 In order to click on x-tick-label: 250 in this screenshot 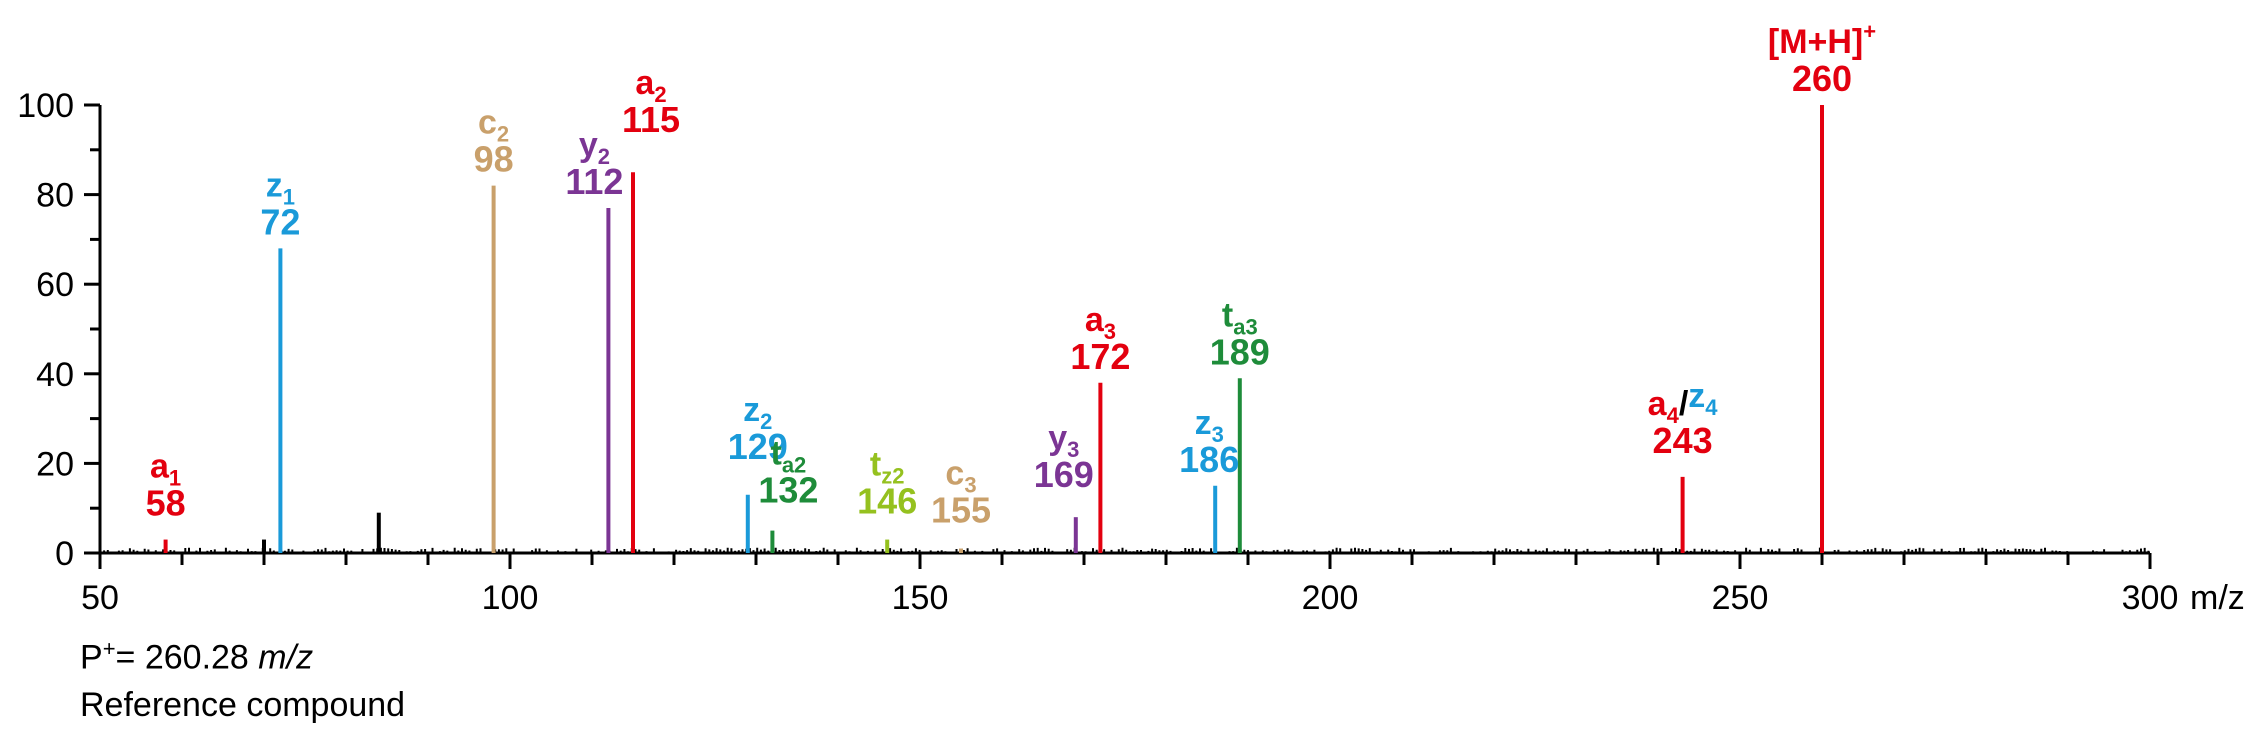, I will do `click(1740, 598)`.